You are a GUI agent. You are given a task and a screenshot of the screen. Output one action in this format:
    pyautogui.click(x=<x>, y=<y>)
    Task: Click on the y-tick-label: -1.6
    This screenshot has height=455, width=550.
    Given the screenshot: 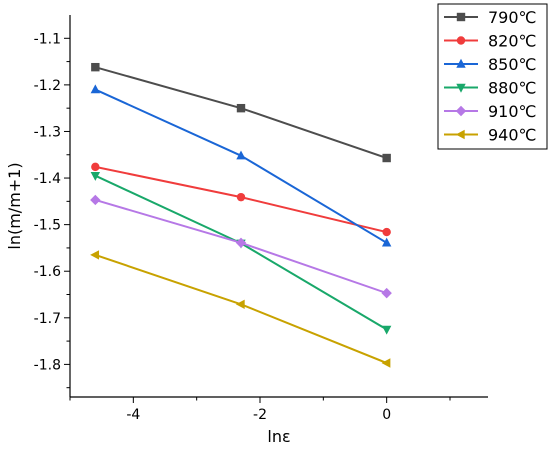 What is the action you would take?
    pyautogui.click(x=47, y=272)
    